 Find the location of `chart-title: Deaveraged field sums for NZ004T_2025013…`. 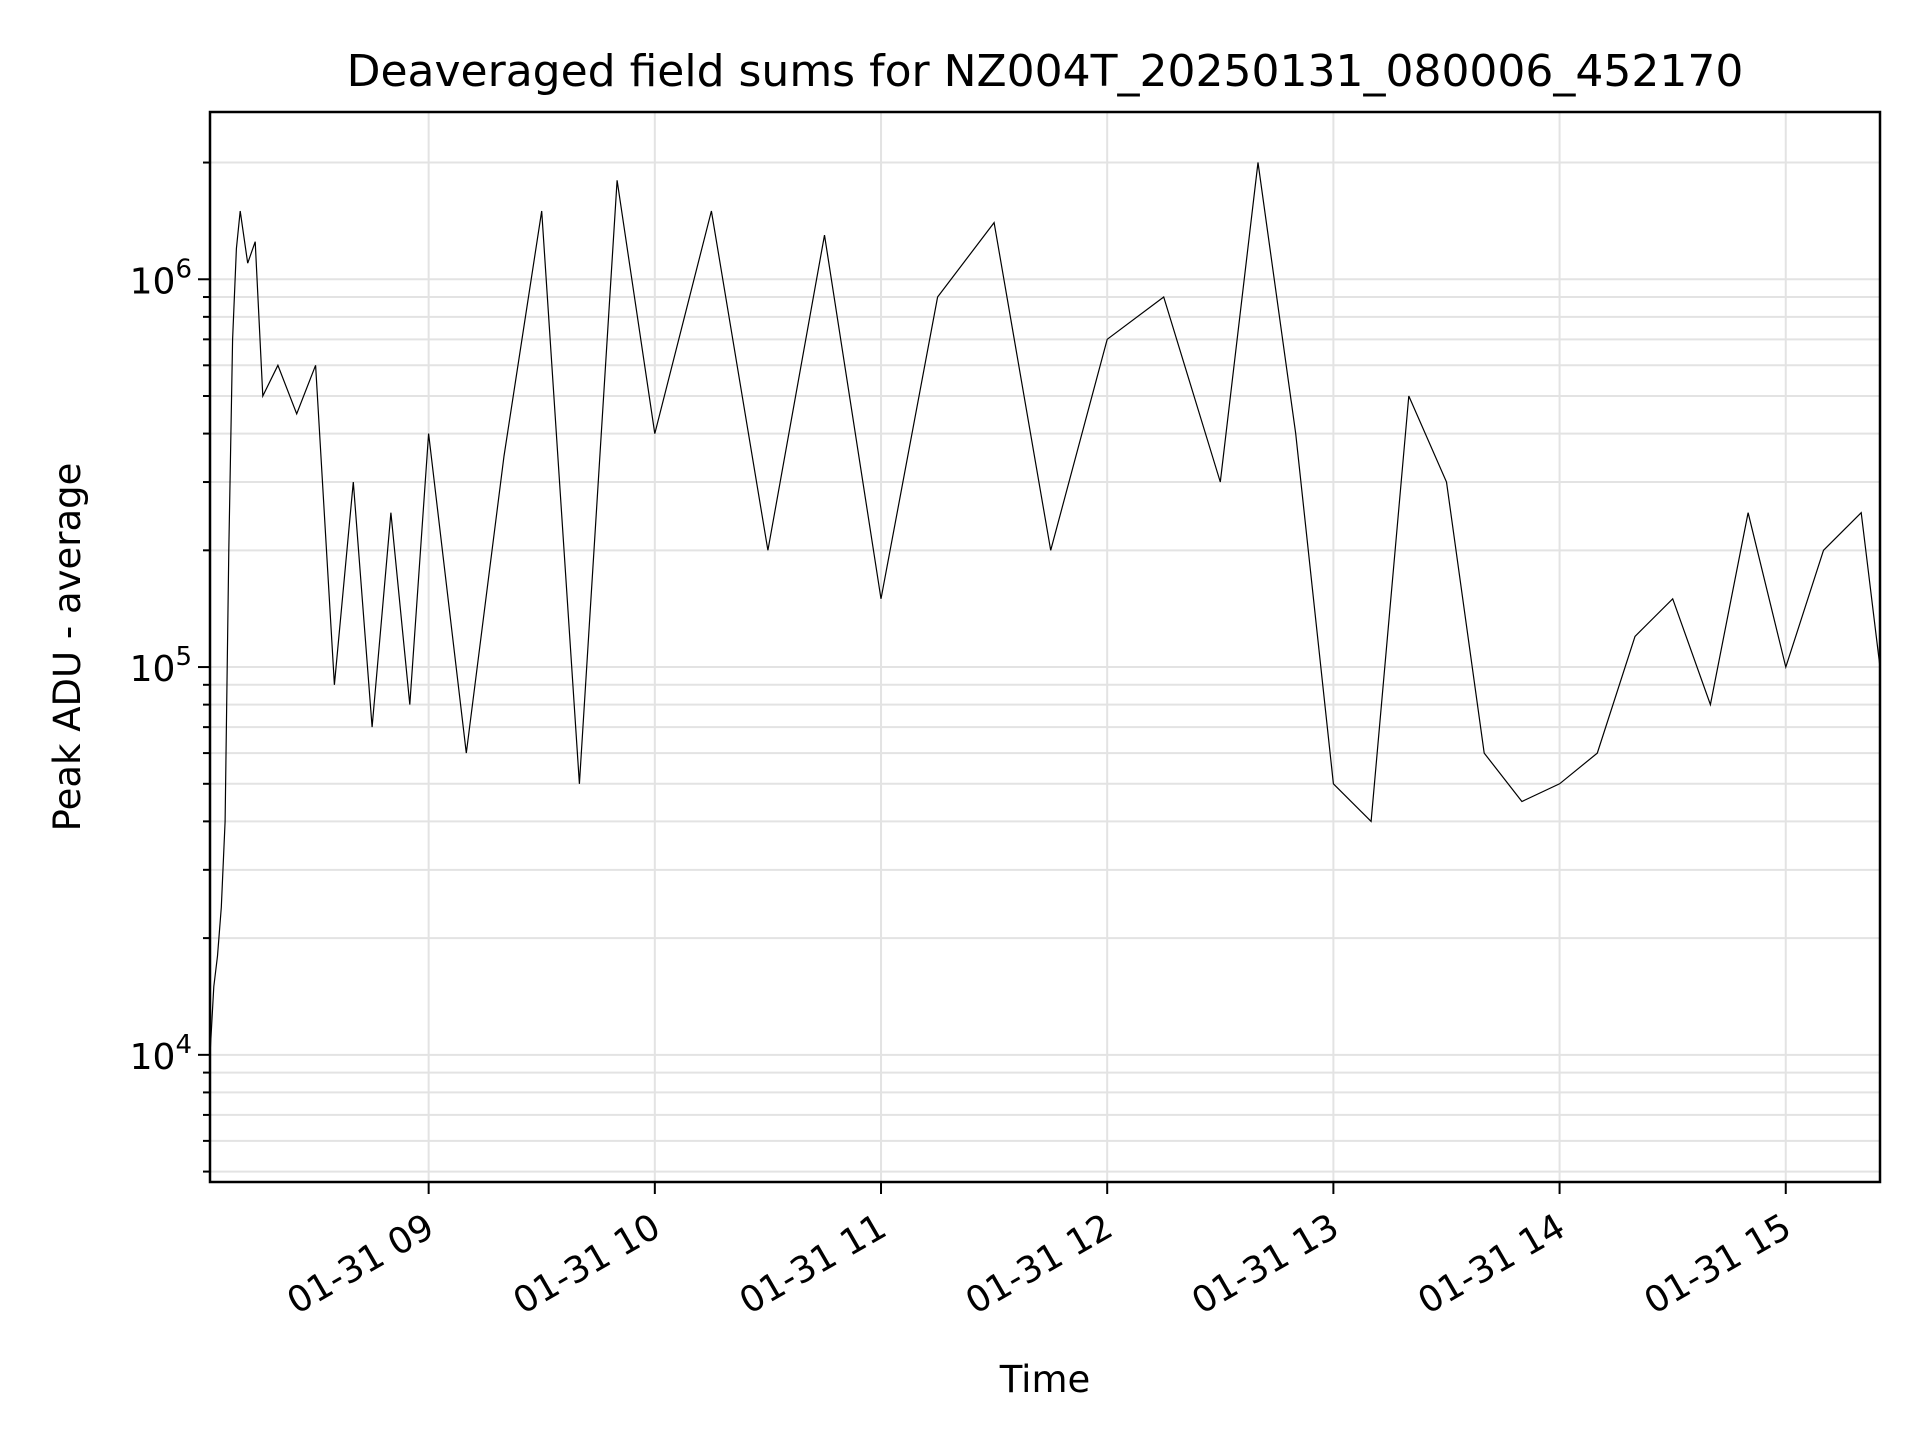

chart-title: Deaveraged field sums for NZ004T_2025013… is located at coordinates (1045, 71).